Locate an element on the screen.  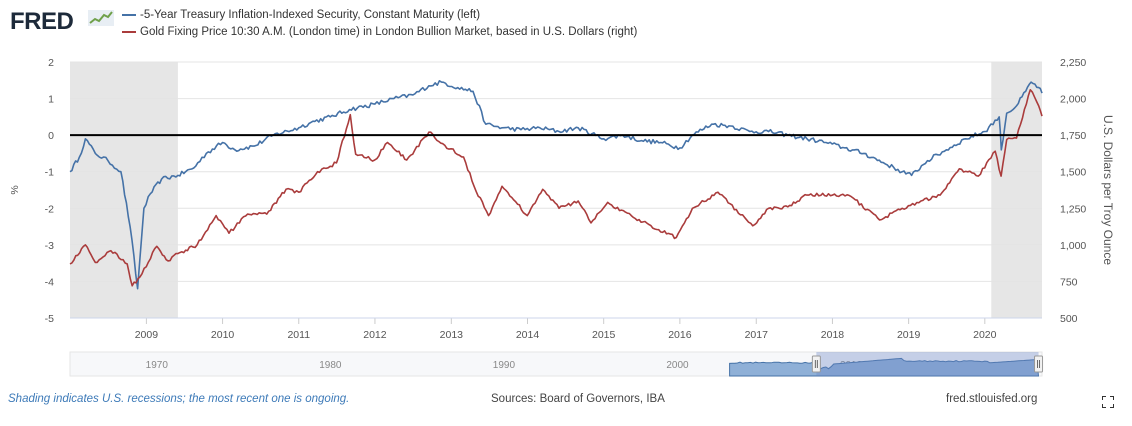
x-tick-label: 2014 is located at coordinates (528, 335).